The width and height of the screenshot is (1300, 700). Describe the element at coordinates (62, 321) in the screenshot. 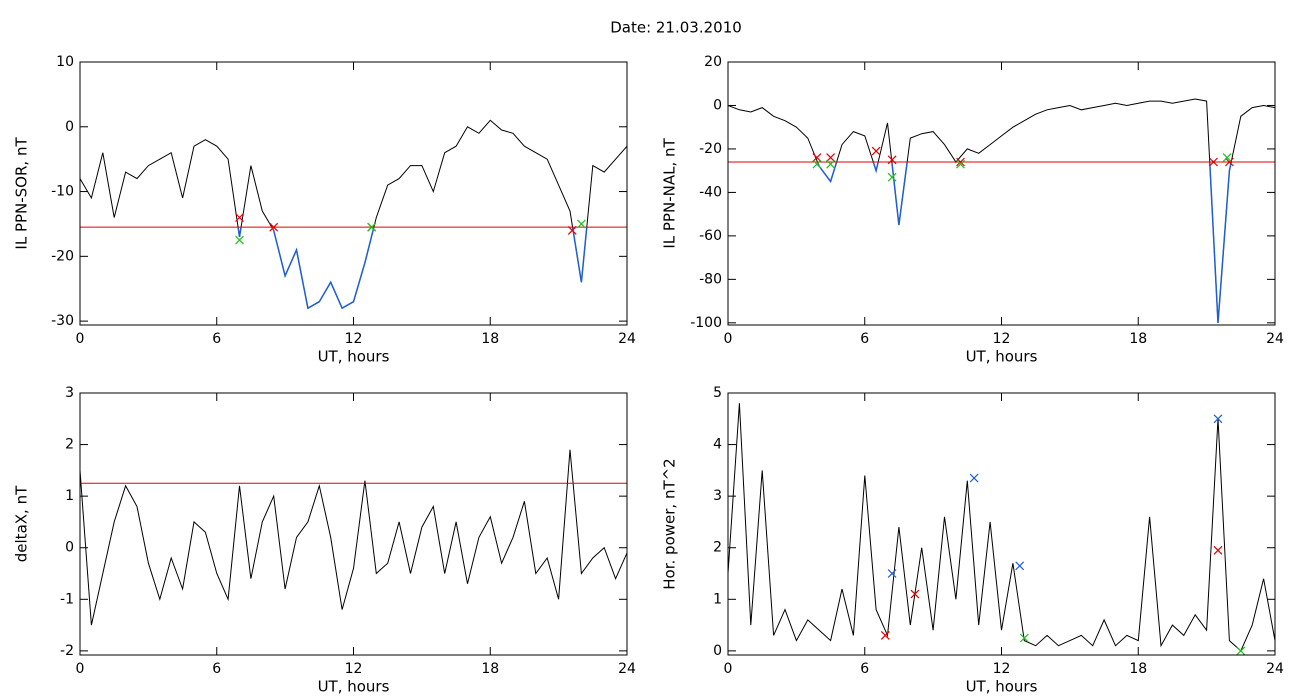

I see `y-tick-label: -30` at that location.